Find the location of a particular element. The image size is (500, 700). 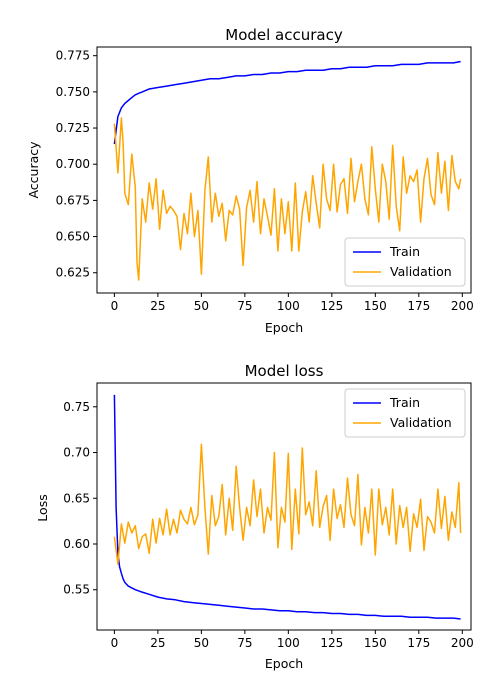

loss-y-ticks: 0.55 0.60 0.65 0.70 0.75 is located at coordinates (80, 498).